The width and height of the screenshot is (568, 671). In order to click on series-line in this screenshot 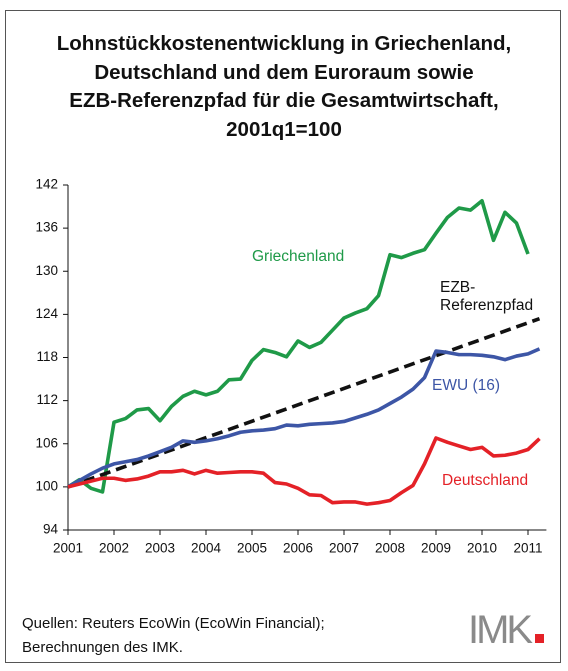, I will do `click(304, 471)`.